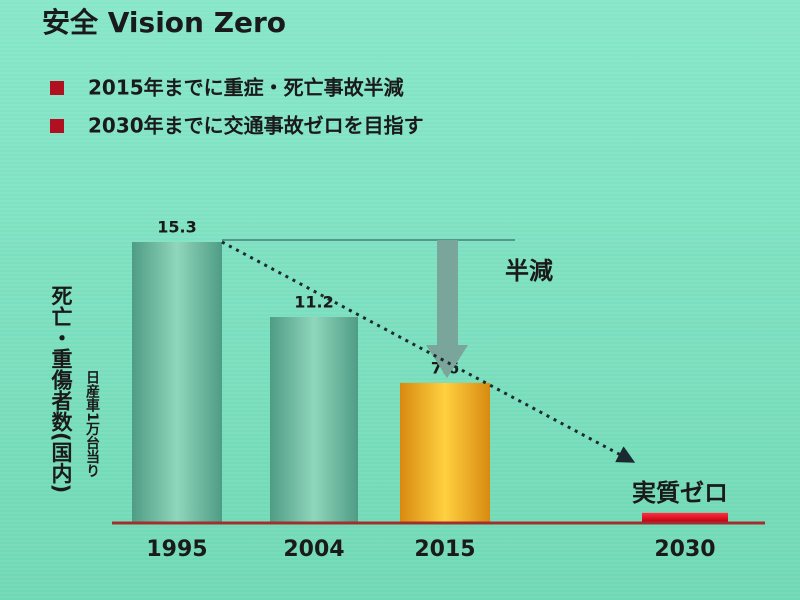 This screenshot has width=800, height=600. Describe the element at coordinates (176, 227) in the screenshot. I see `value-label: 15.3` at that location.